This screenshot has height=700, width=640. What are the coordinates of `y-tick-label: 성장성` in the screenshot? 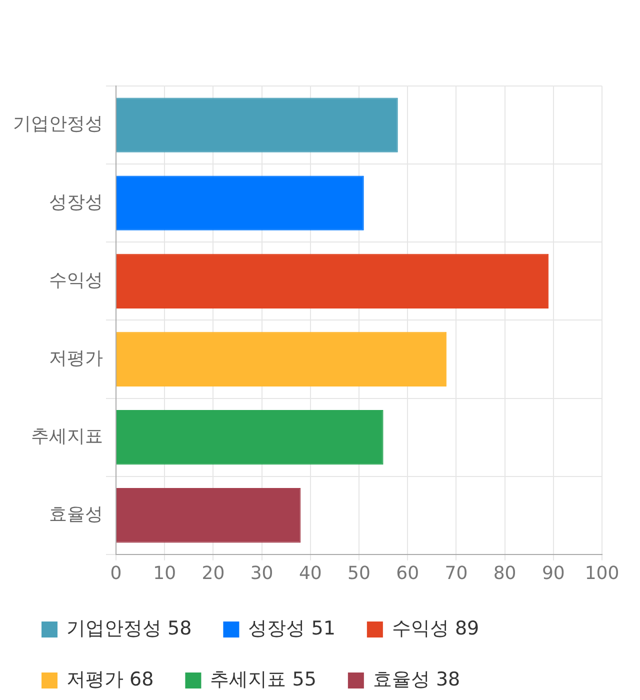 It's located at (76, 202).